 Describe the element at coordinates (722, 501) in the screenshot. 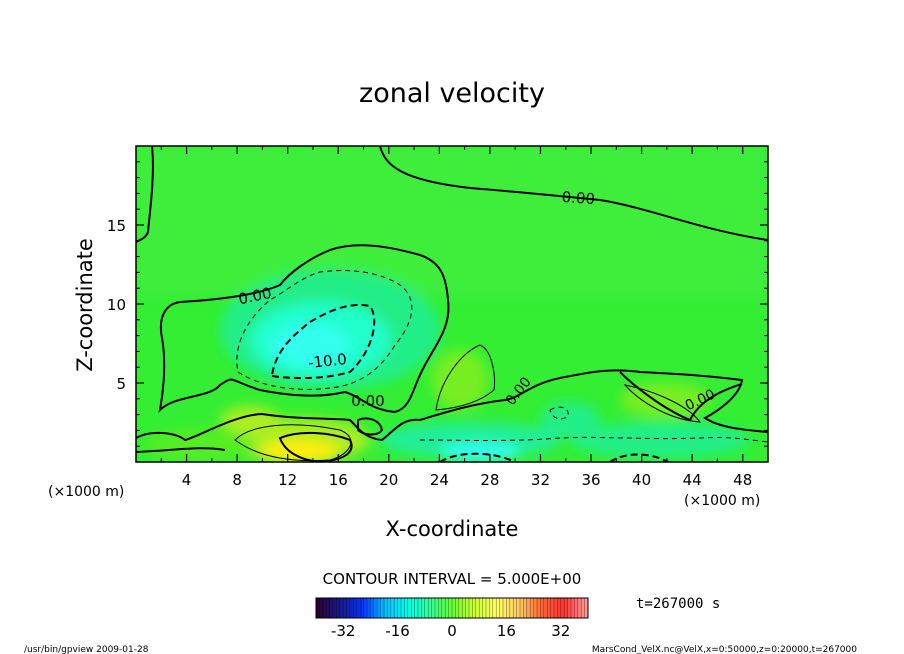

I see `x-unit-right: (×1000 m)` at that location.